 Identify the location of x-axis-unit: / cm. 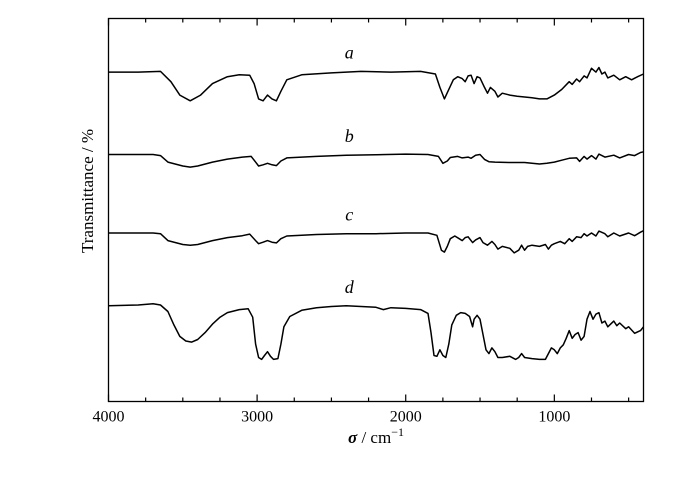
(374, 437).